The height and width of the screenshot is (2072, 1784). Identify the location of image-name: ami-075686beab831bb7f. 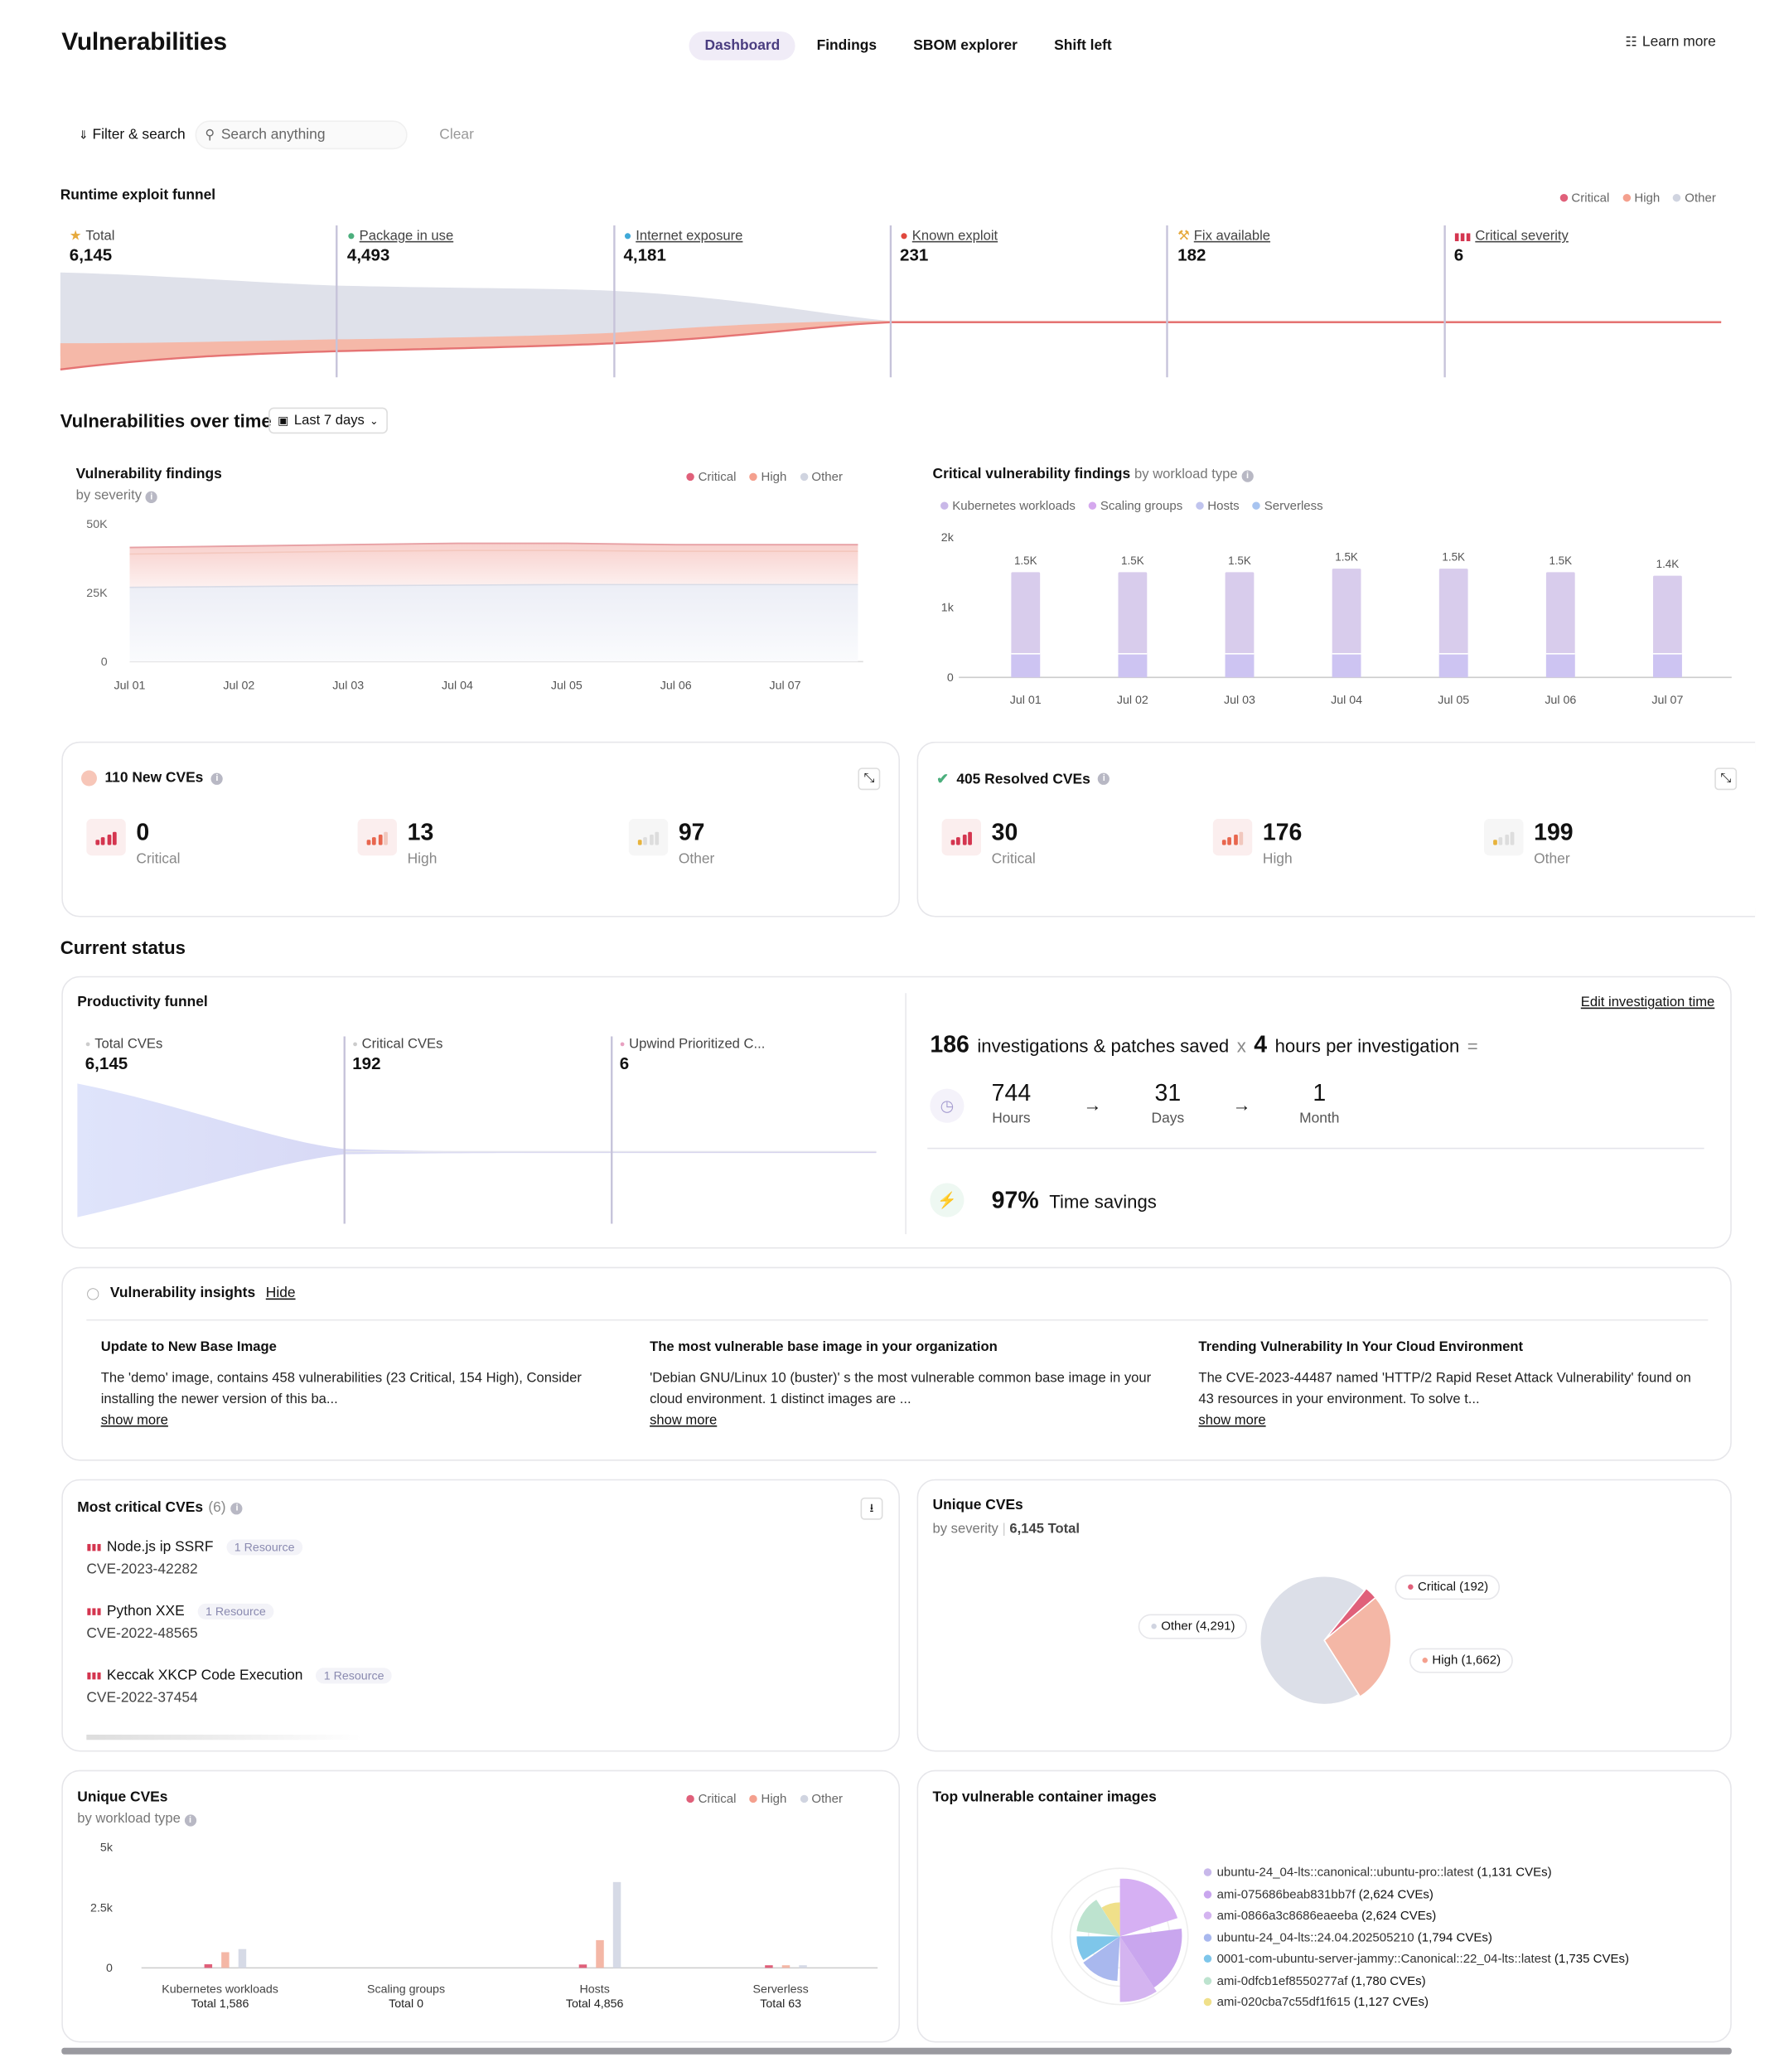
(1287, 1894).